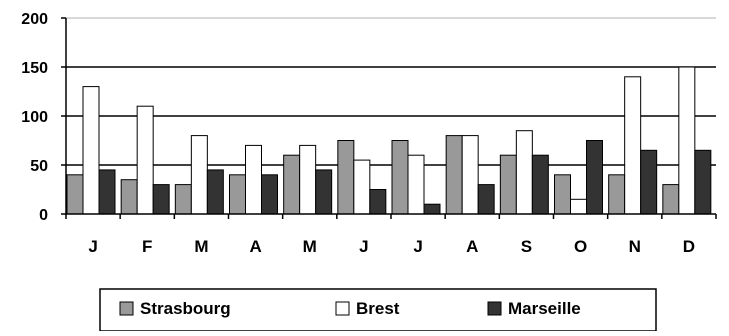 The width and height of the screenshot is (729, 336). I want to click on legend-label-brest: Brest, so click(378, 308).